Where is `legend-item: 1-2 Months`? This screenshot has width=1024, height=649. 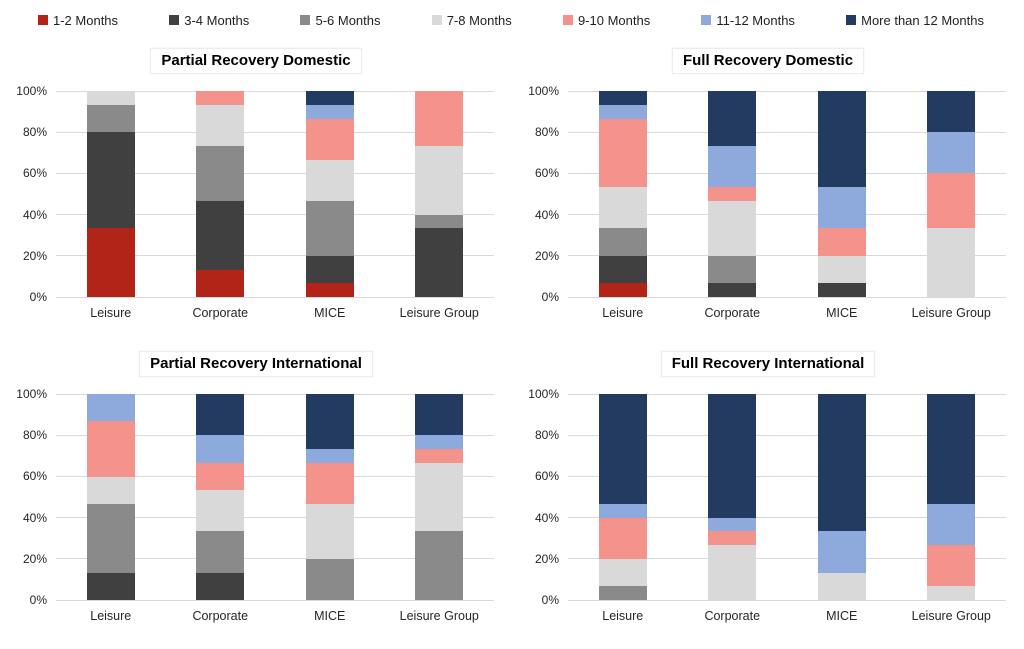
legend-item: 1-2 Months is located at coordinates (78, 20).